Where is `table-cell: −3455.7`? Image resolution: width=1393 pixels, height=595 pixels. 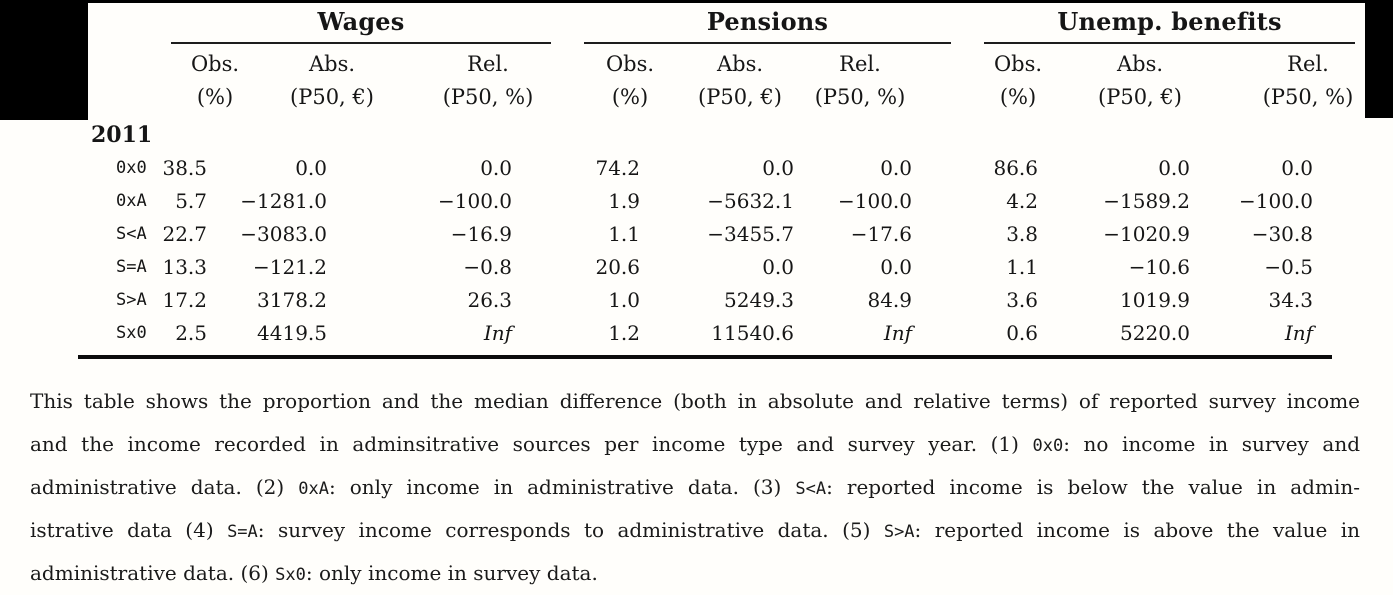
table-cell: −3455.7 is located at coordinates (750, 233).